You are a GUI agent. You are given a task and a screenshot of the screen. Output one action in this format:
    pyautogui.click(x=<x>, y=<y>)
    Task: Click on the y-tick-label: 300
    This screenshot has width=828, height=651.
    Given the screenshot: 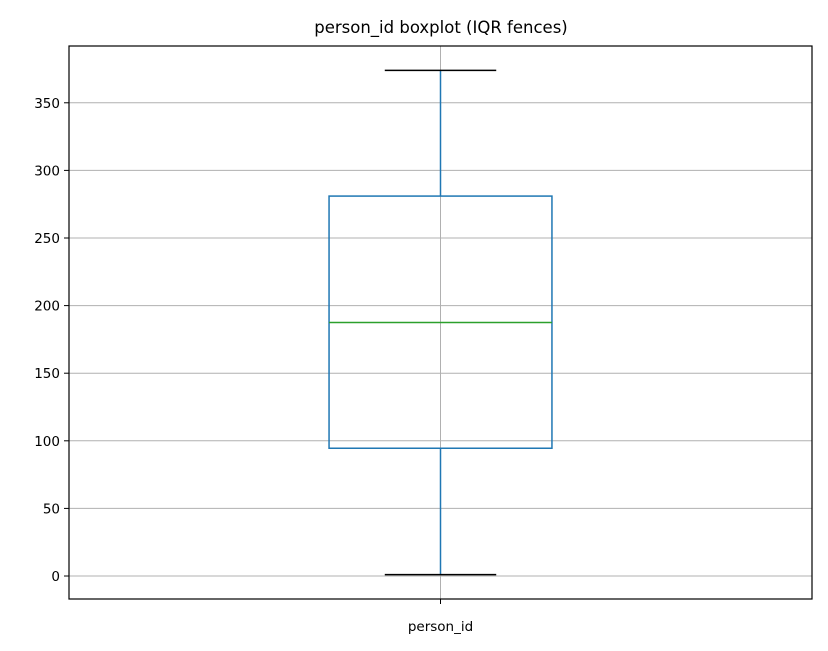 What is the action you would take?
    pyautogui.click(x=47, y=171)
    